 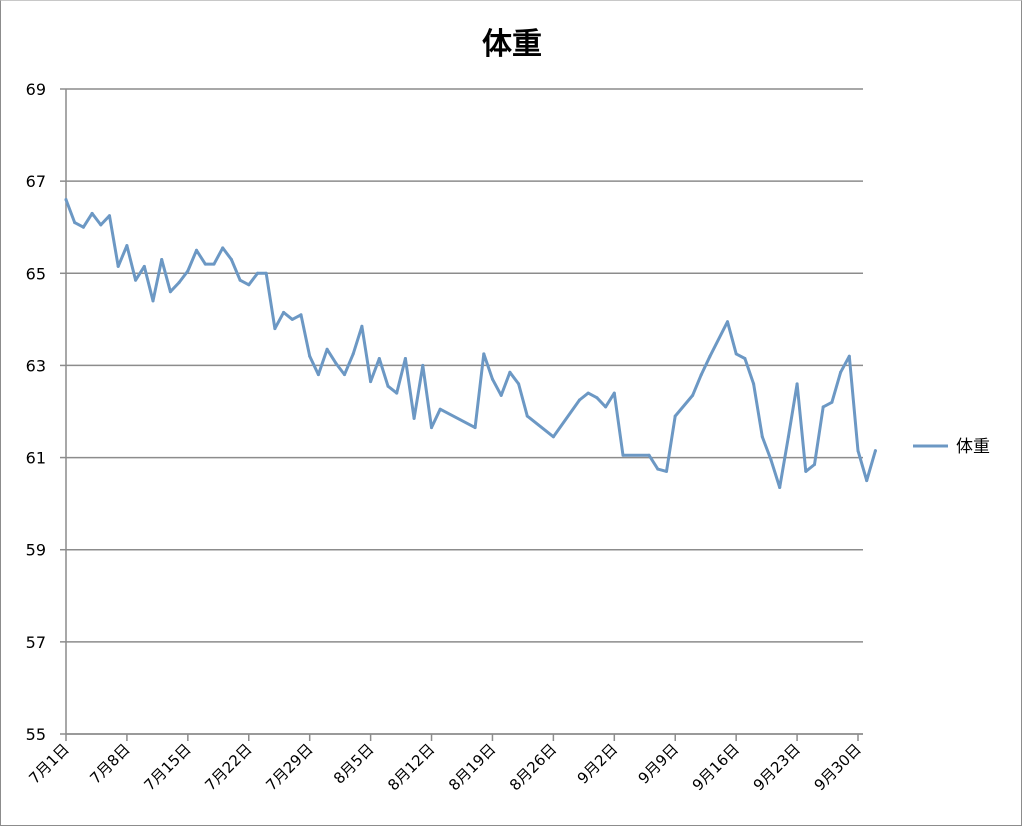 What do you see at coordinates (353, 763) in the screenshot?
I see `x-tick-label: 8月5日` at bounding box center [353, 763].